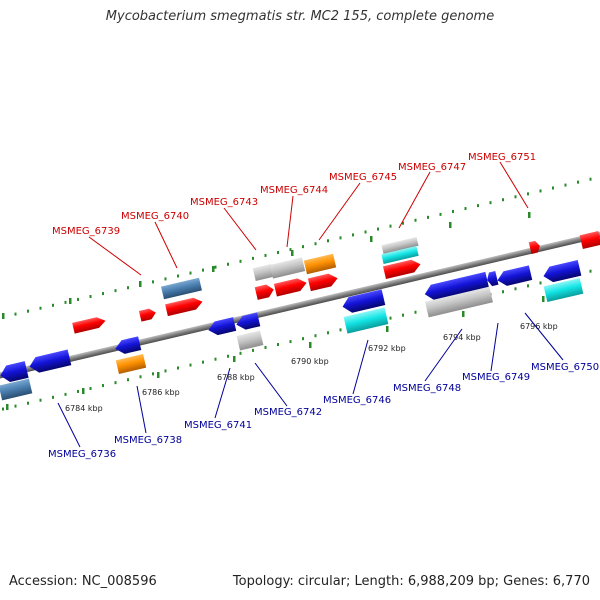  Describe the element at coordinates (83, 581) in the screenshot. I see `accession-text: Accession: NC_008596` at that location.